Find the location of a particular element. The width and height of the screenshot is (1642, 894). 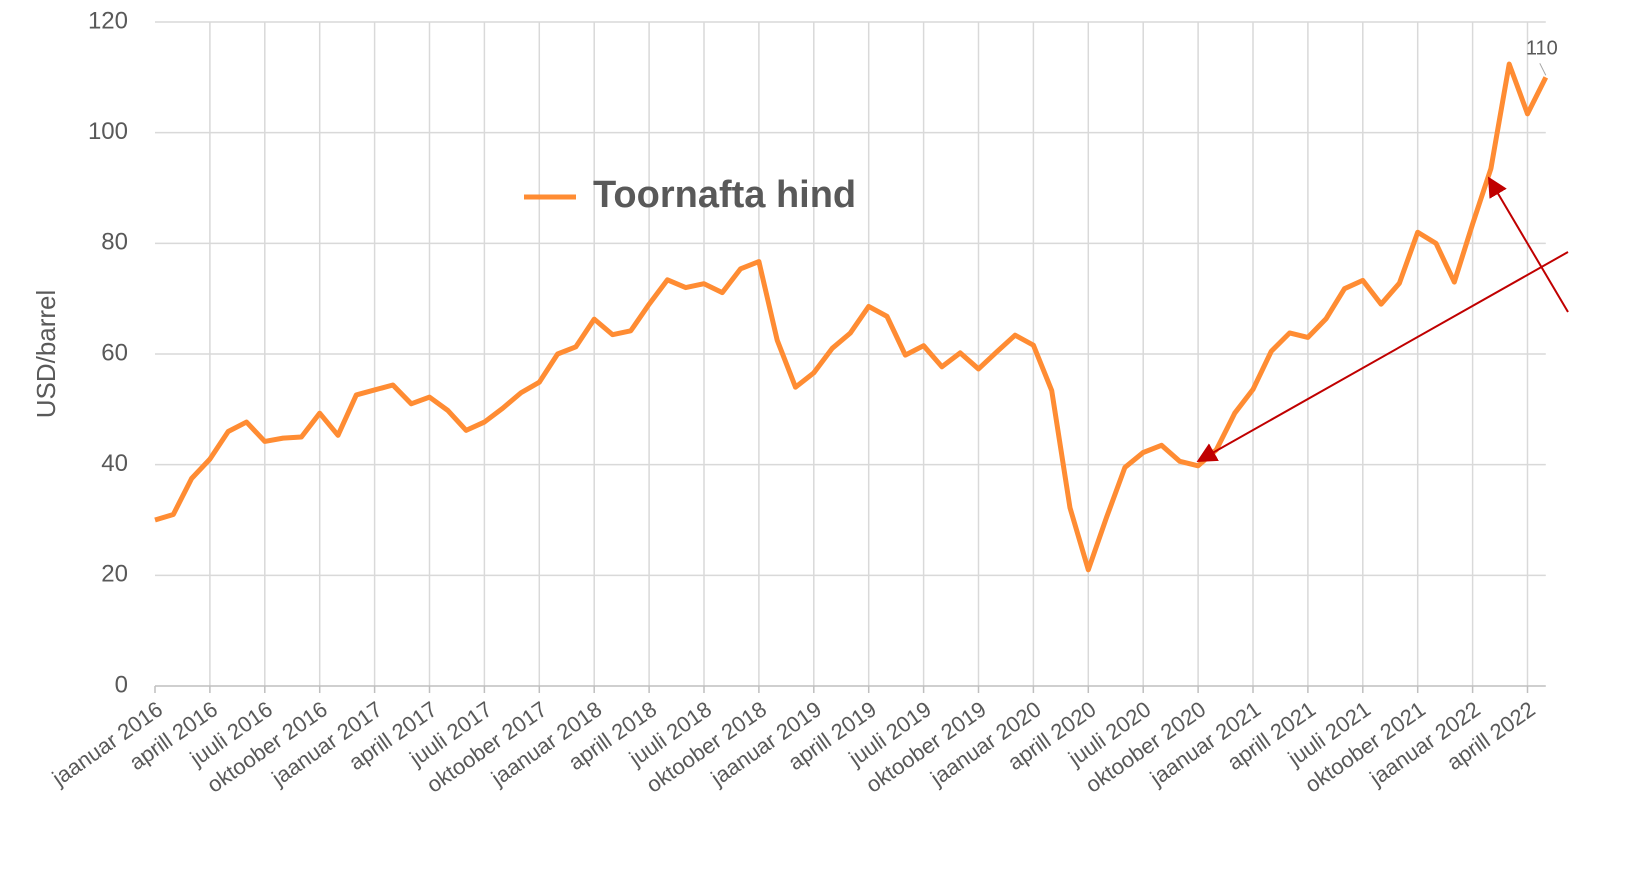

y-tick-label: 120 is located at coordinates (108, 20).